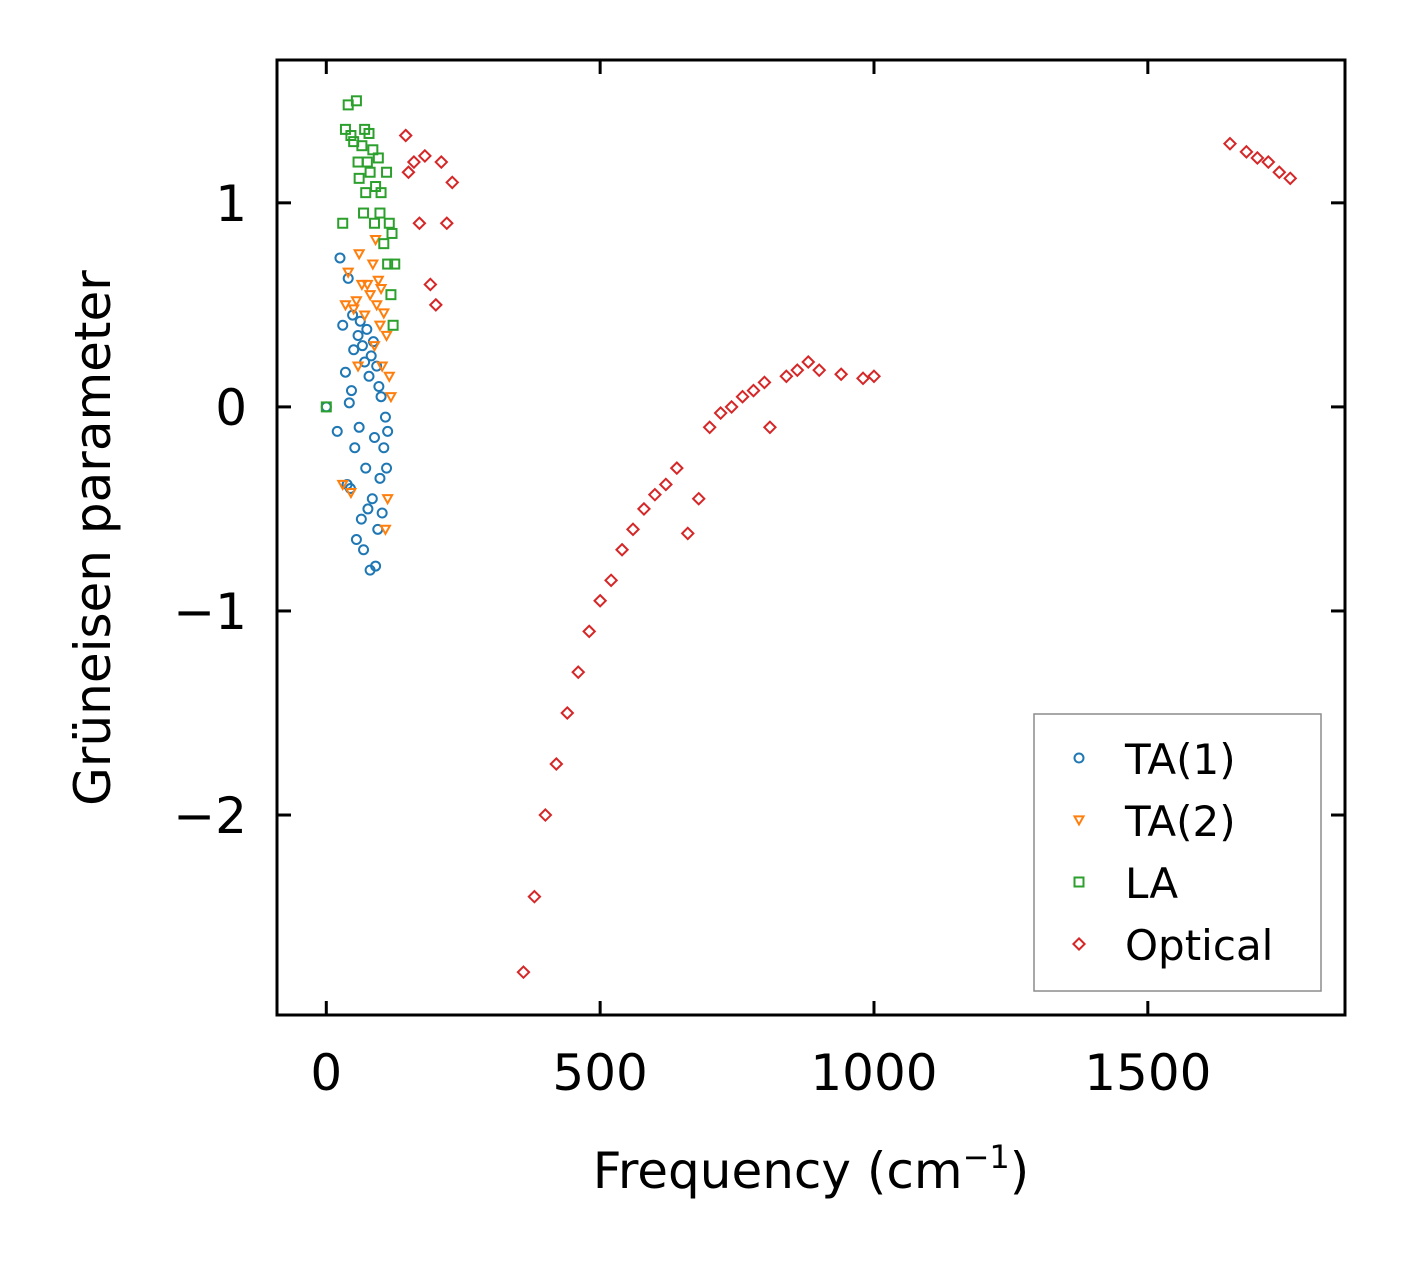  Describe the element at coordinates (1151, 883) in the screenshot. I see `legend-label-la: LA` at that location.